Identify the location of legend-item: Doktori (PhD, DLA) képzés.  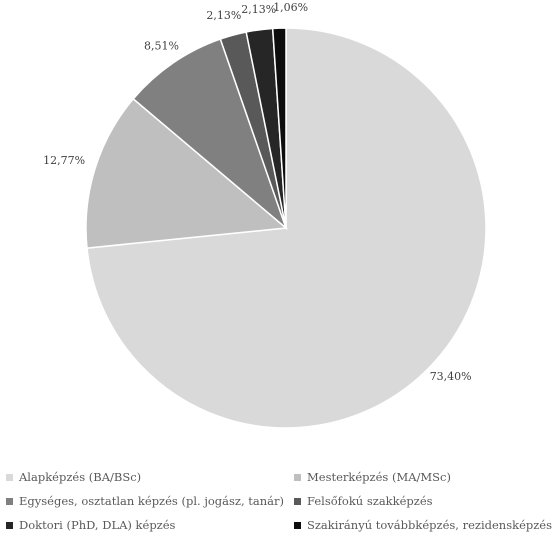
(90, 525).